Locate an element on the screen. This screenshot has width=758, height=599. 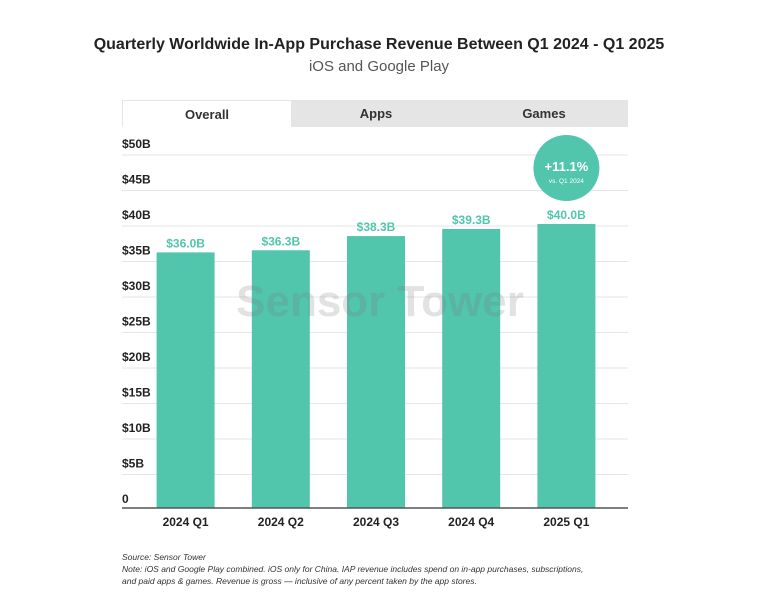
x-tick-label: 2025 Q1 is located at coordinates (566, 522).